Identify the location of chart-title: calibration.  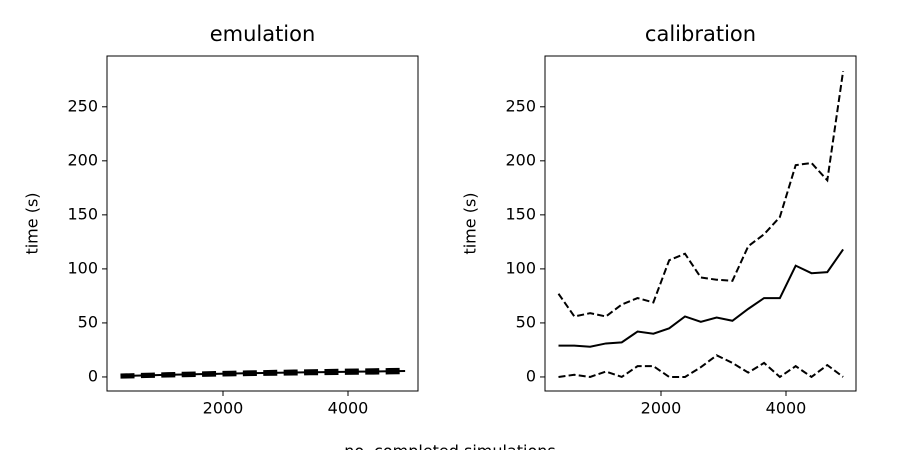
(700, 34).